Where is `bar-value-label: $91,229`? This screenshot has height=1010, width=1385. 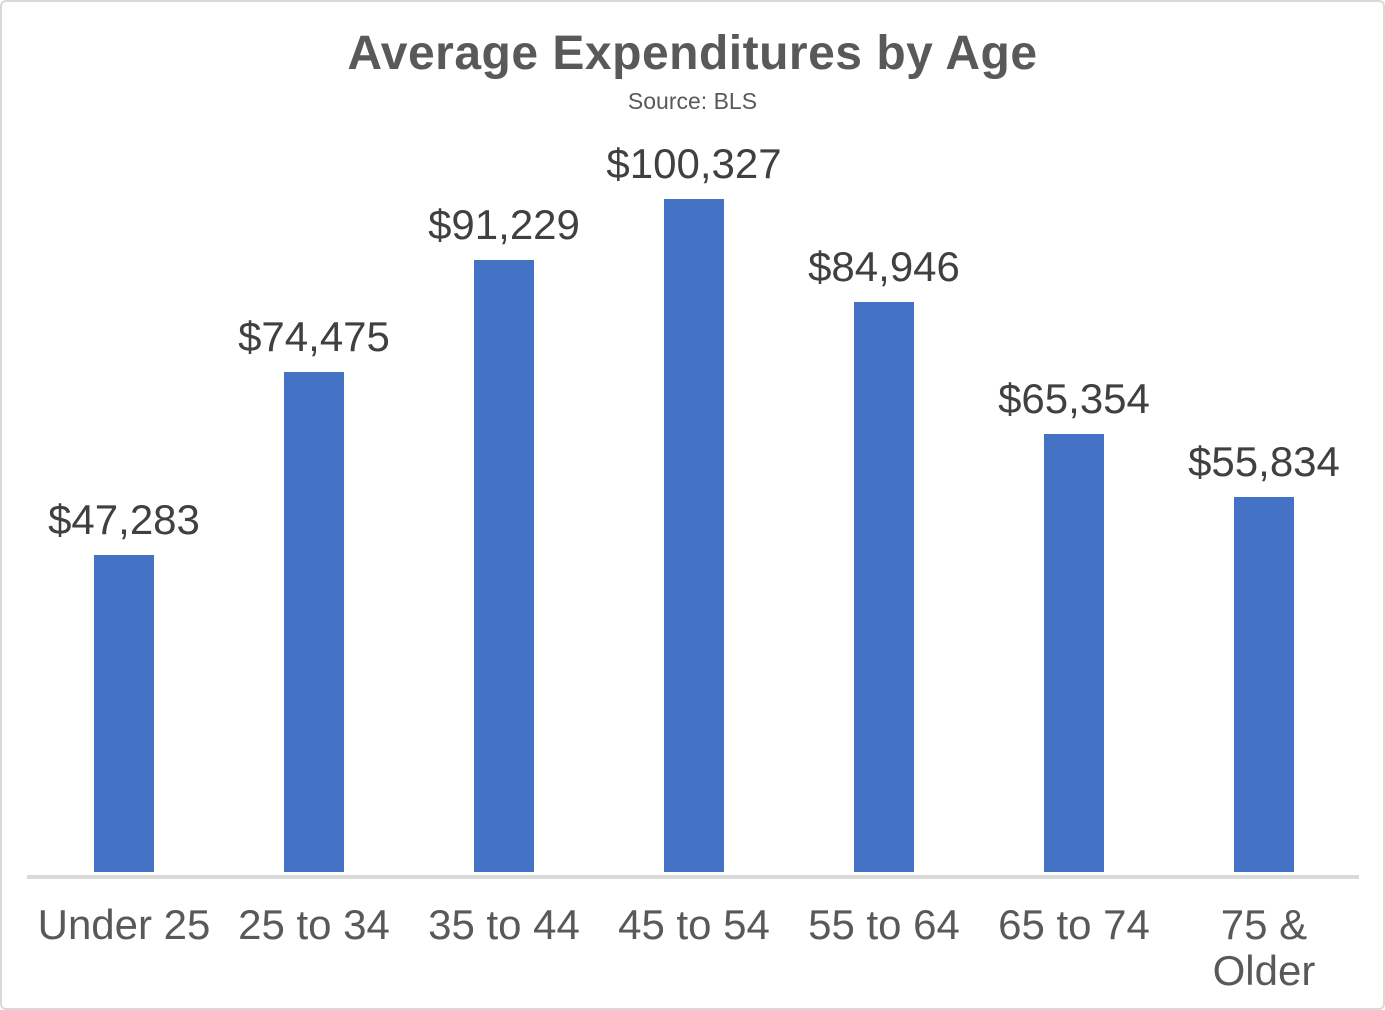
bar-value-label: $91,229 is located at coordinates (504, 224).